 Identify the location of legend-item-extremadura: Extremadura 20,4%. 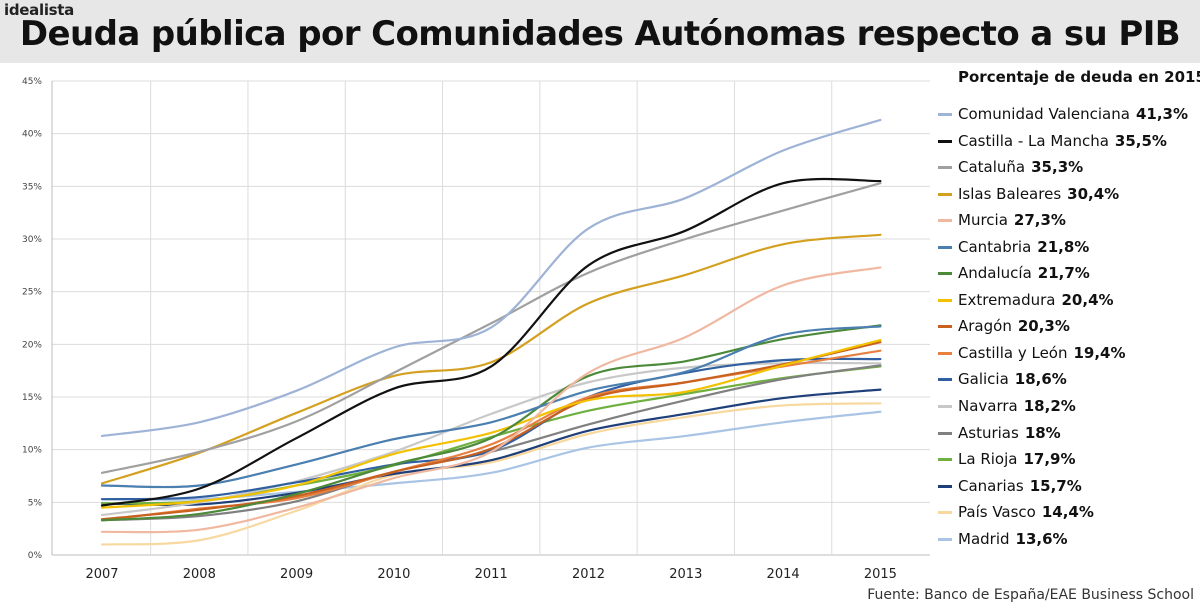
(1067, 300).